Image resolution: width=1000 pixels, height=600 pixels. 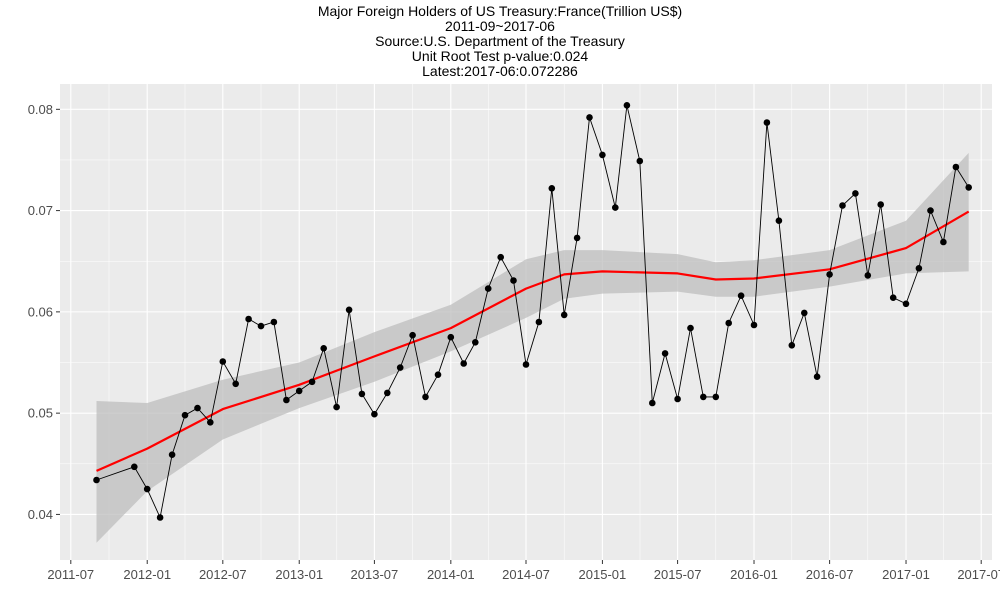 I want to click on y-tick-label: 0.05, so click(x=40, y=413).